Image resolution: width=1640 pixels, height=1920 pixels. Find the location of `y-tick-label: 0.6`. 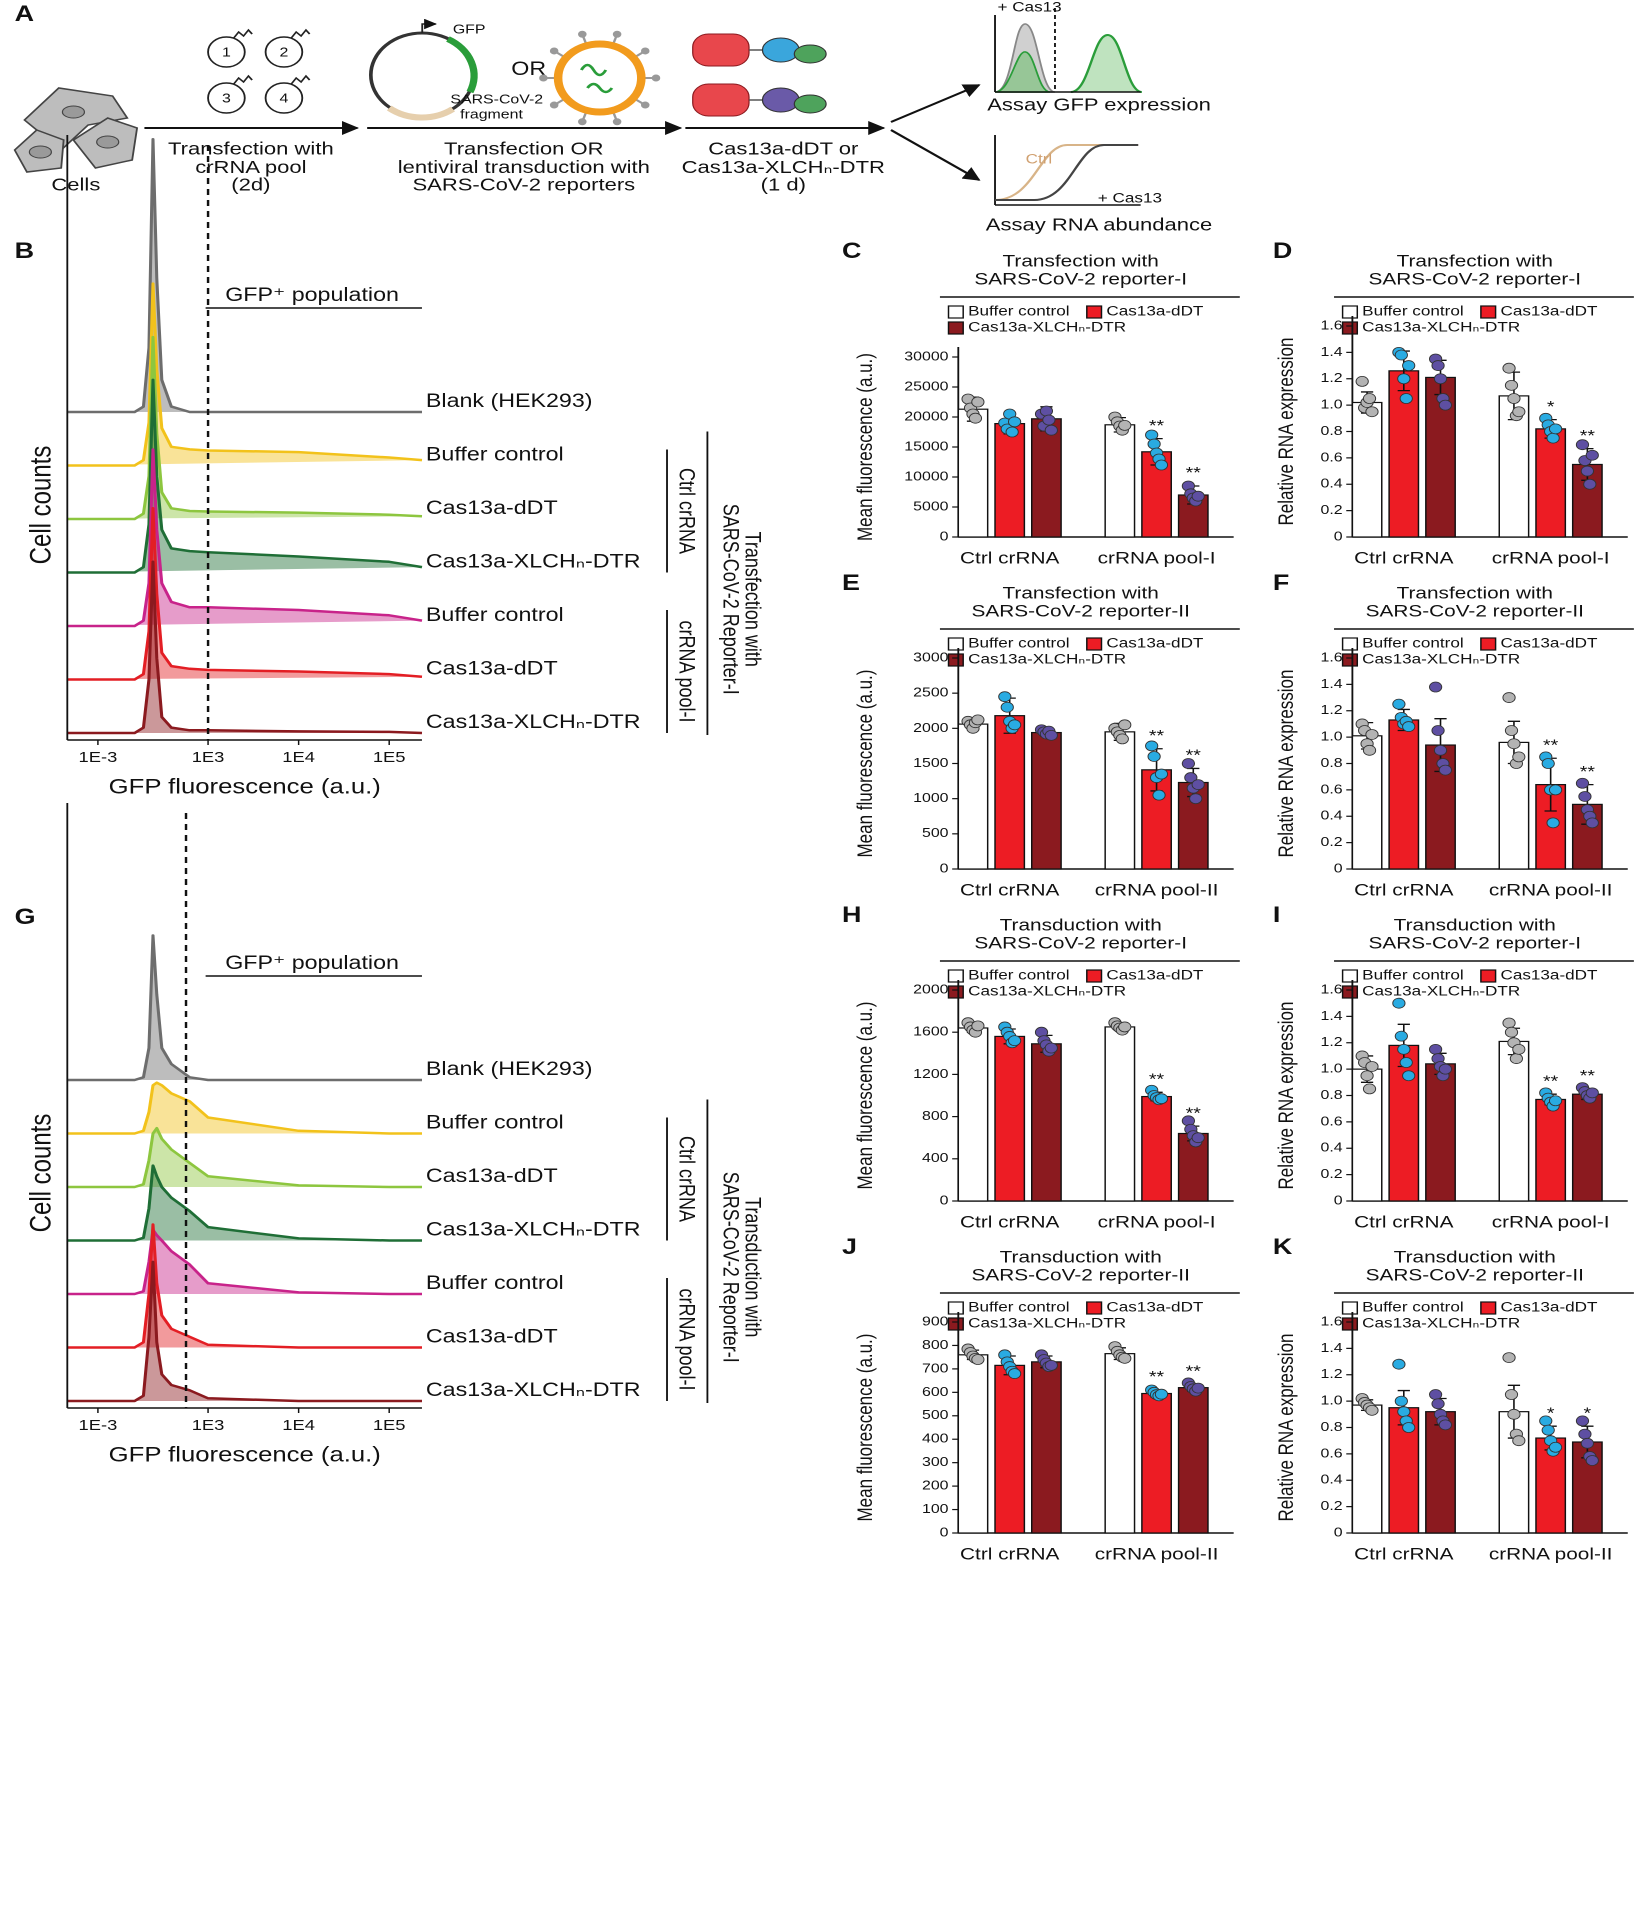

y-tick-label: 0.6 is located at coordinates (1331, 1122).